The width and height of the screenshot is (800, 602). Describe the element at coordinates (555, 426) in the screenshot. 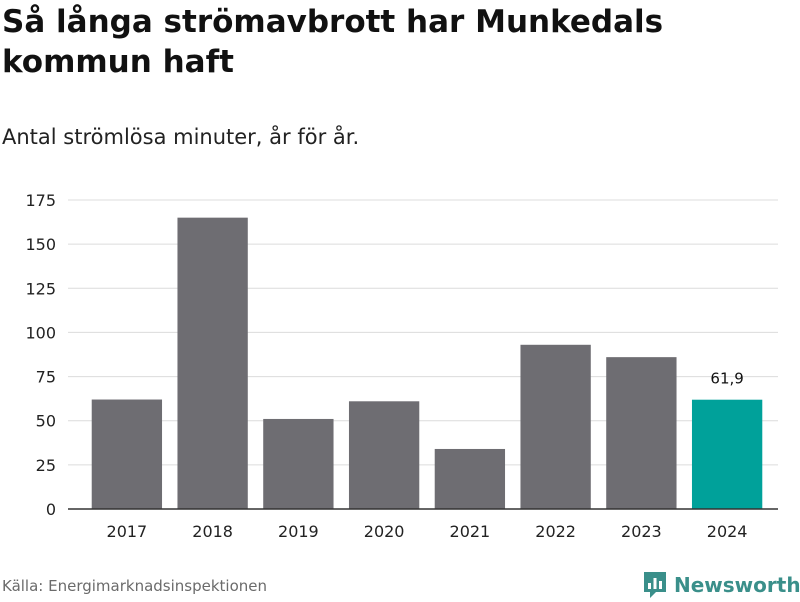

I see `bar-2022` at that location.